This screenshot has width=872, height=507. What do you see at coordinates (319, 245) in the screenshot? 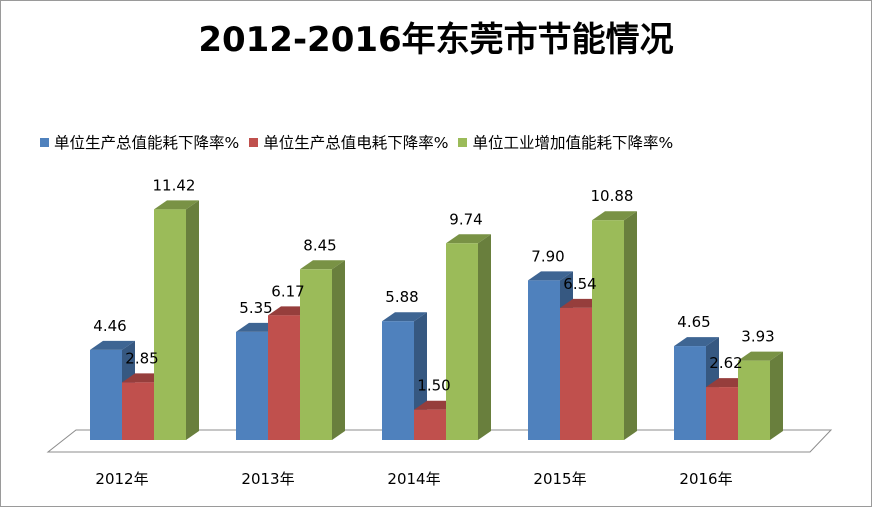
I see `value-label-3-2: 8.45` at bounding box center [319, 245].